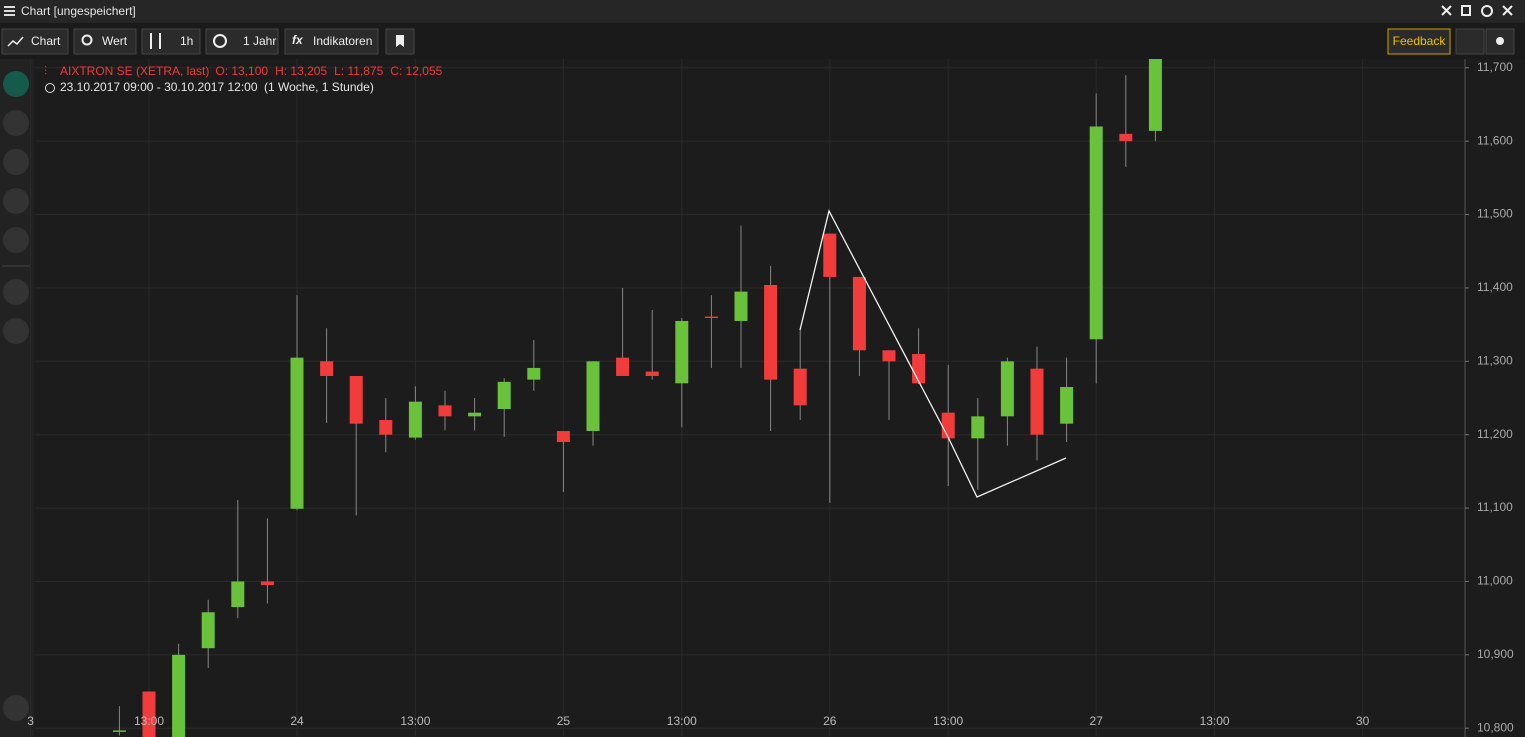  What do you see at coordinates (159, 87) in the screenshot?
I see `chart-subtitle: 23.10.2017 09:00 - 30.10.2017 12:00` at bounding box center [159, 87].